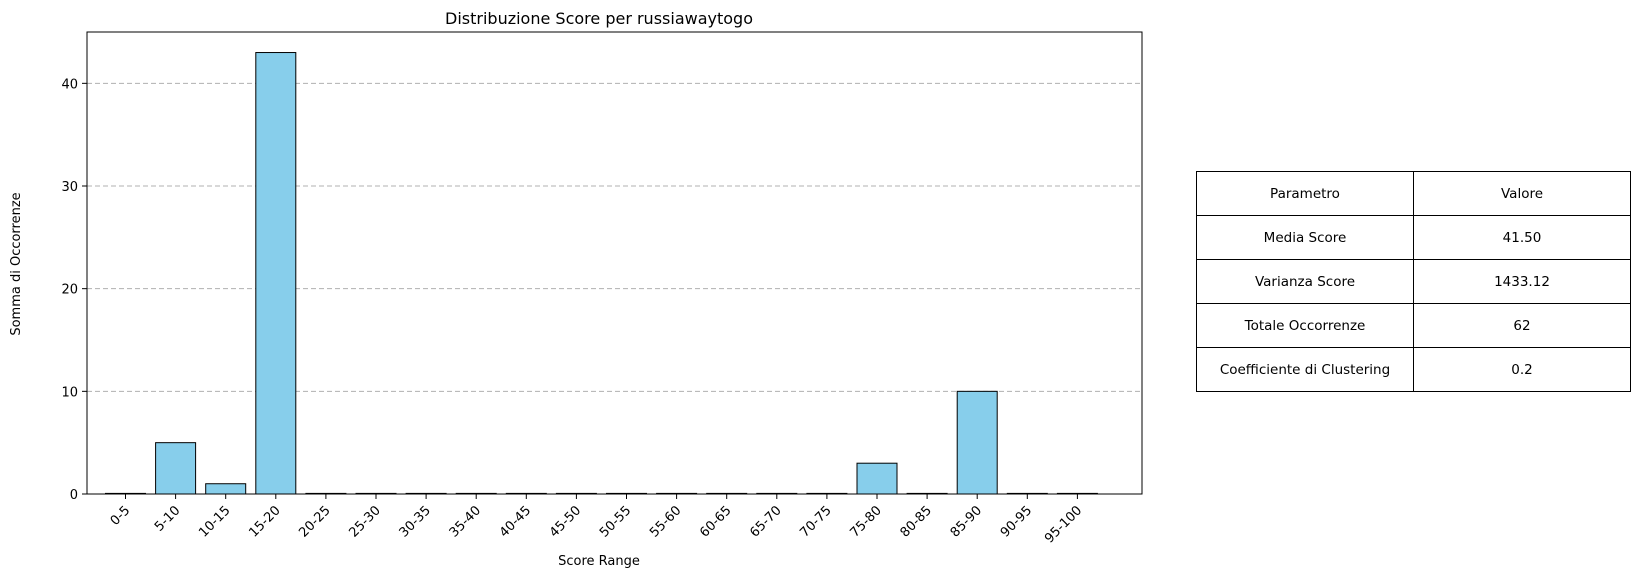 The height and width of the screenshot is (578, 1640). Describe the element at coordinates (214, 521) in the screenshot. I see `x-tick-label: 10-15` at that location.